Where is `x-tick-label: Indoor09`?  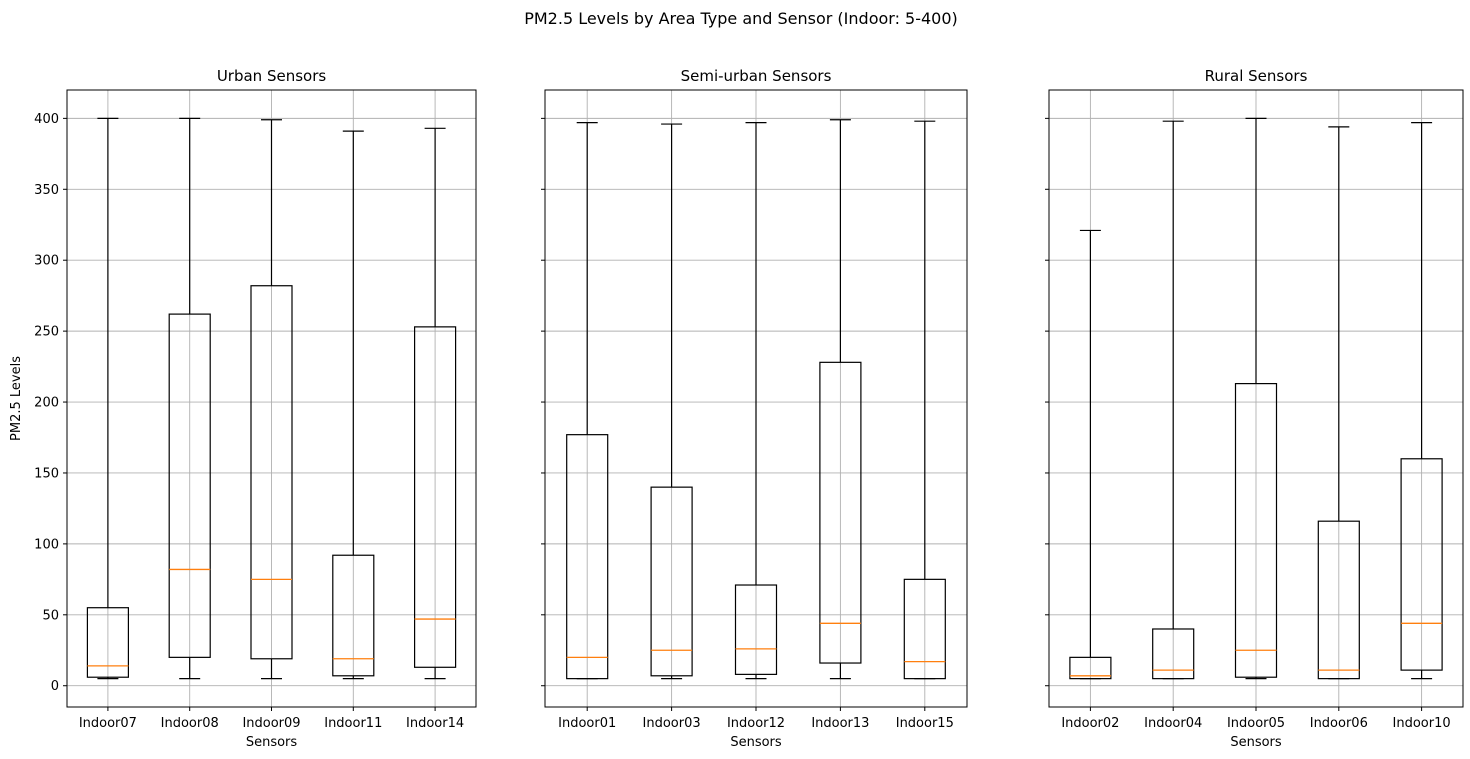 x-tick-label: Indoor09 is located at coordinates (271, 723).